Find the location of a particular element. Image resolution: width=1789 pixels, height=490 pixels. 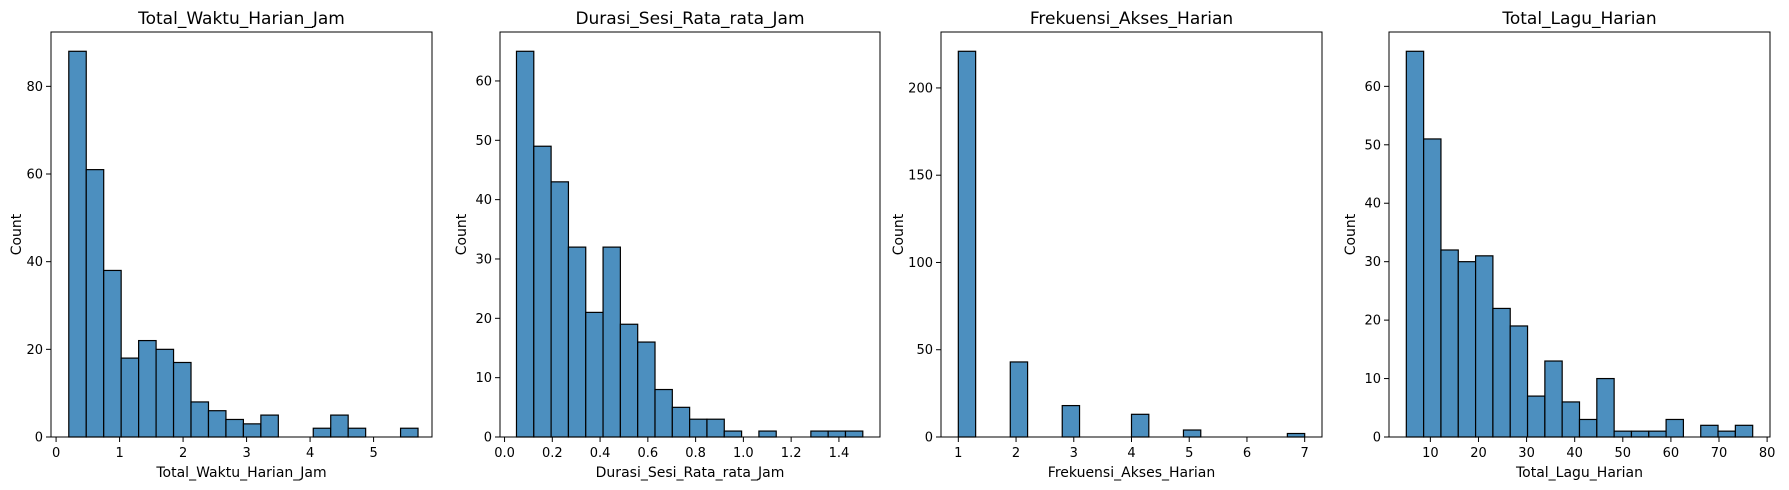

x-tick-label: 20 is located at coordinates (1478, 453).